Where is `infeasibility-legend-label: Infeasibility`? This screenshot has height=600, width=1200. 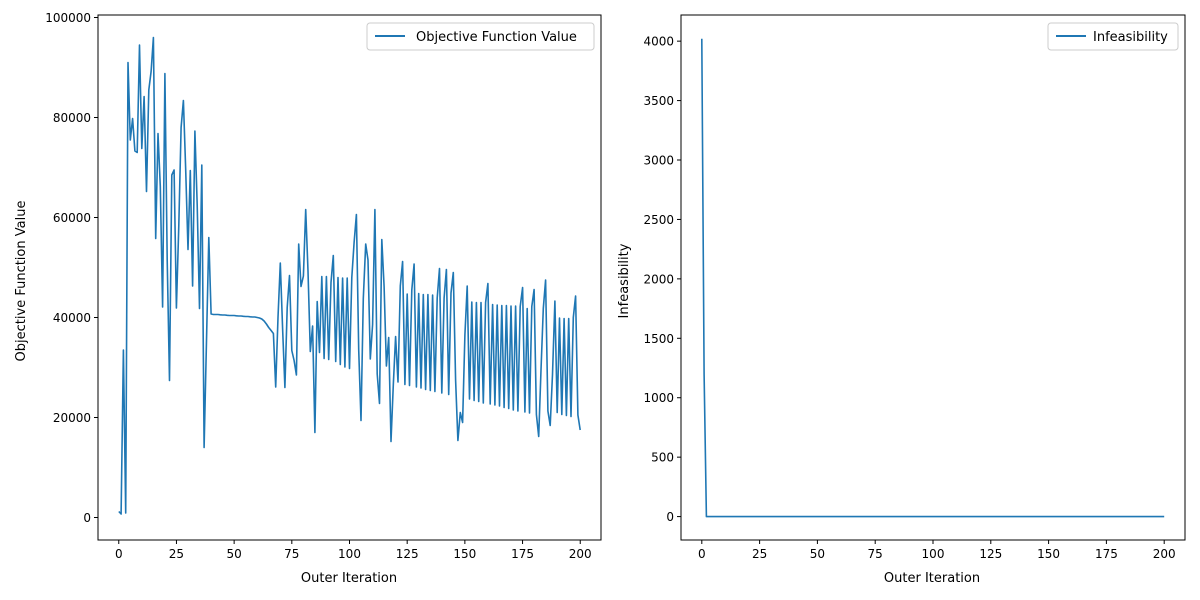 infeasibility-legend-label: Infeasibility is located at coordinates (1130, 37).